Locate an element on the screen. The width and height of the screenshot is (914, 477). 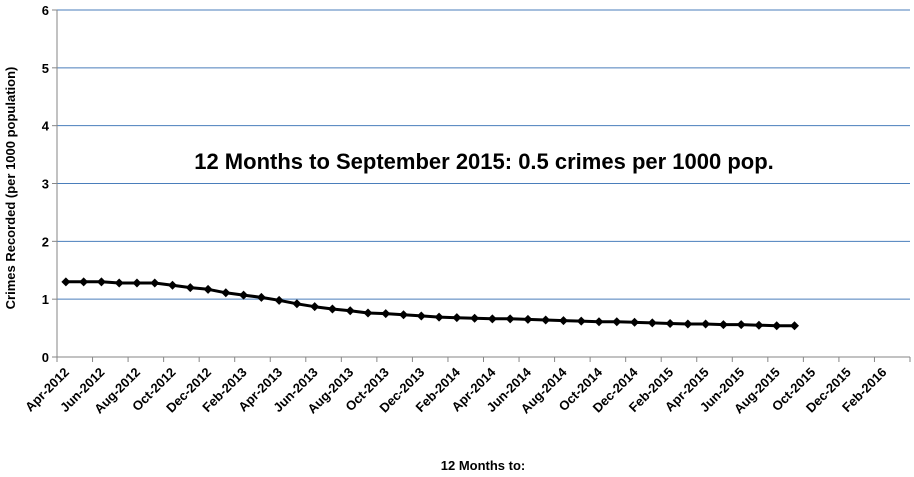
series-markers is located at coordinates (430, 304).